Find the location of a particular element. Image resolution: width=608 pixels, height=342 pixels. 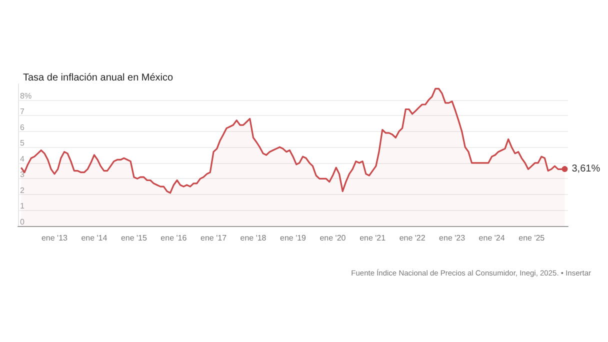

x-tick-label: ene '17 is located at coordinates (214, 238).